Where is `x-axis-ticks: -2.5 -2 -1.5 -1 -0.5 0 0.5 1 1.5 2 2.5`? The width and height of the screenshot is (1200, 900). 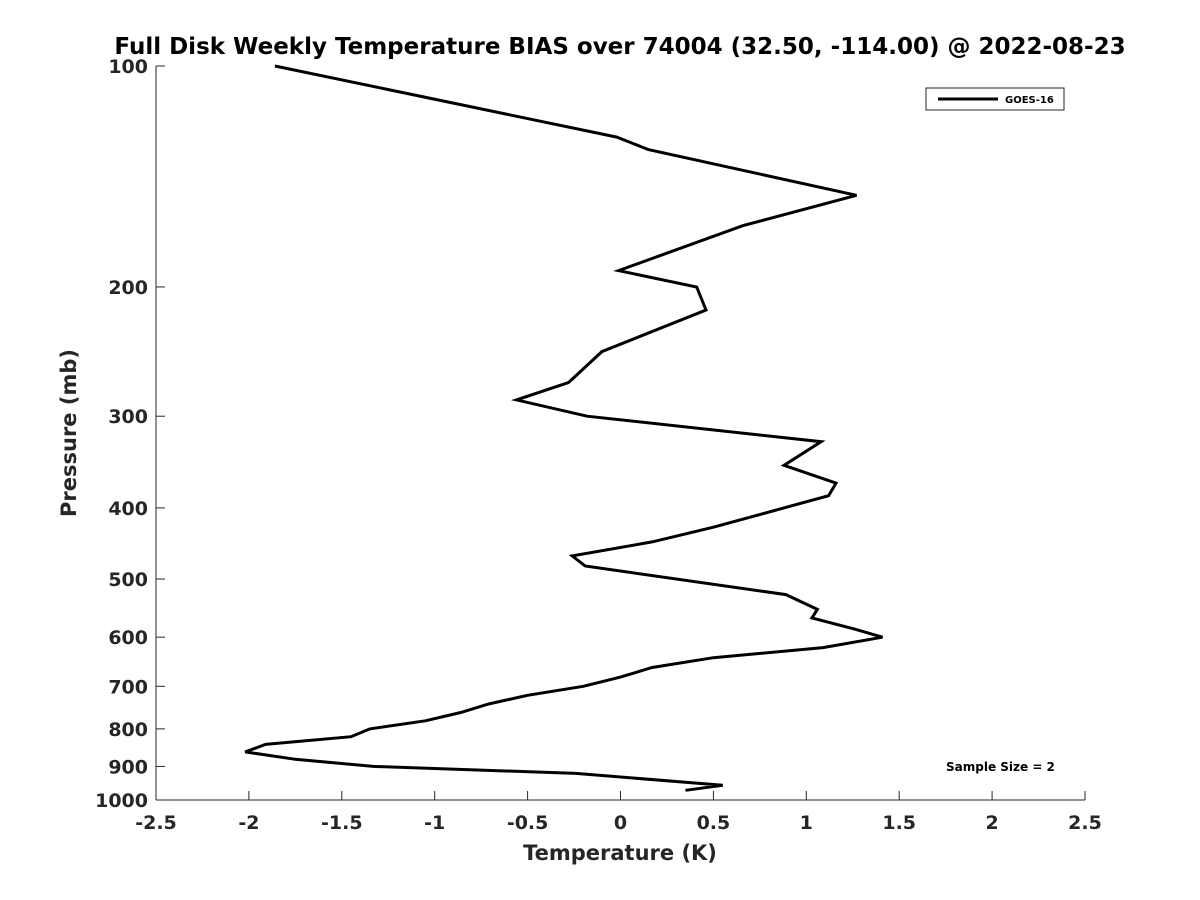
x-axis-ticks: -2.5 -2 -1.5 -1 -0.5 0 0.5 1 1.5 2 2.5 is located at coordinates (618, 812).